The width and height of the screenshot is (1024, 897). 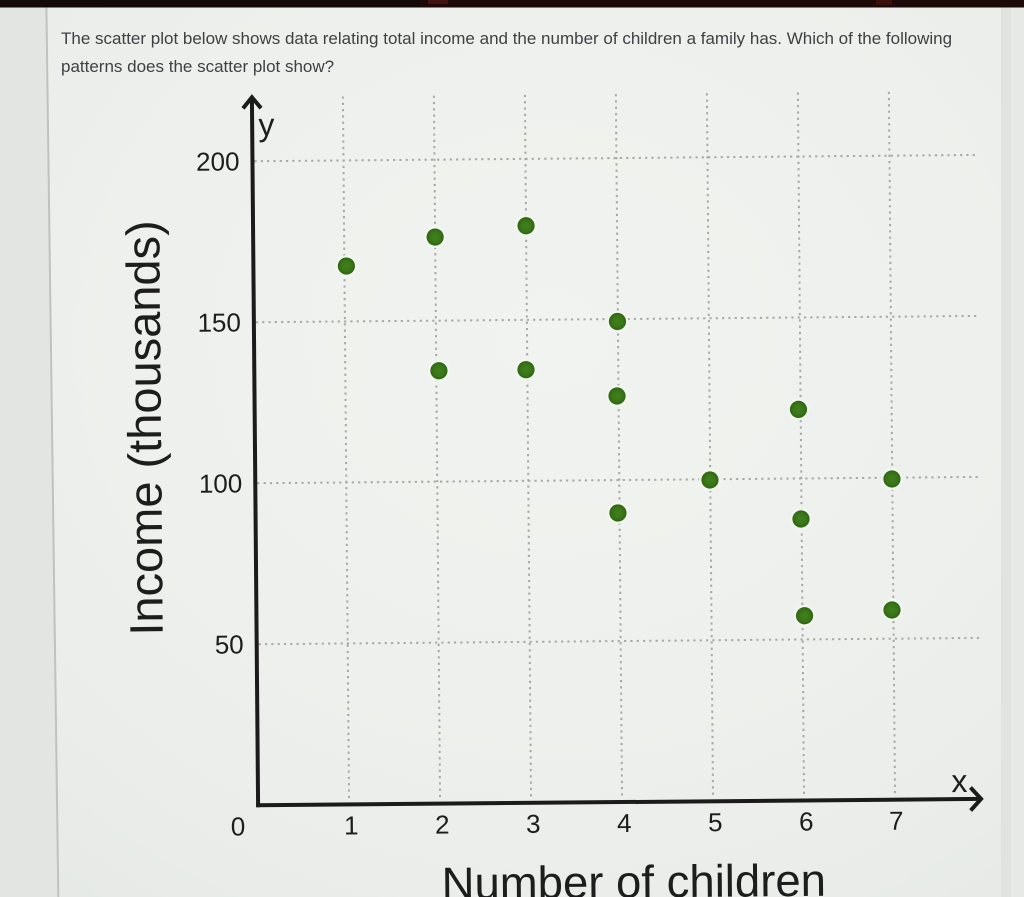 I want to click on svg-text: x, so click(x=959, y=781).